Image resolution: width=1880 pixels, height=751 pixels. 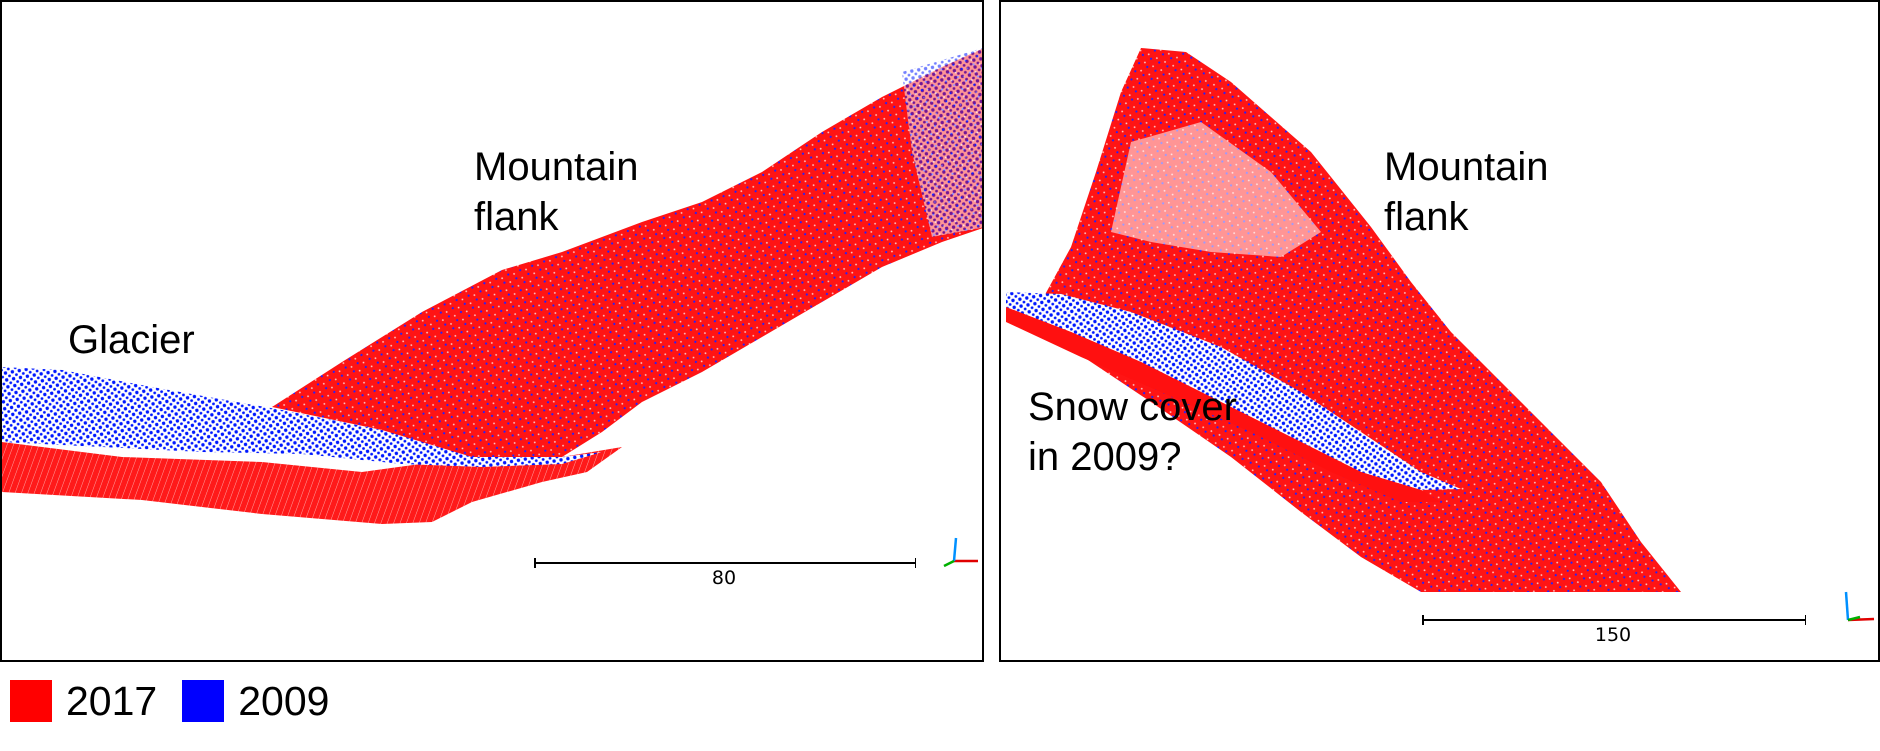 I want to click on lower-slab-2017, so click(x=1223, y=404).